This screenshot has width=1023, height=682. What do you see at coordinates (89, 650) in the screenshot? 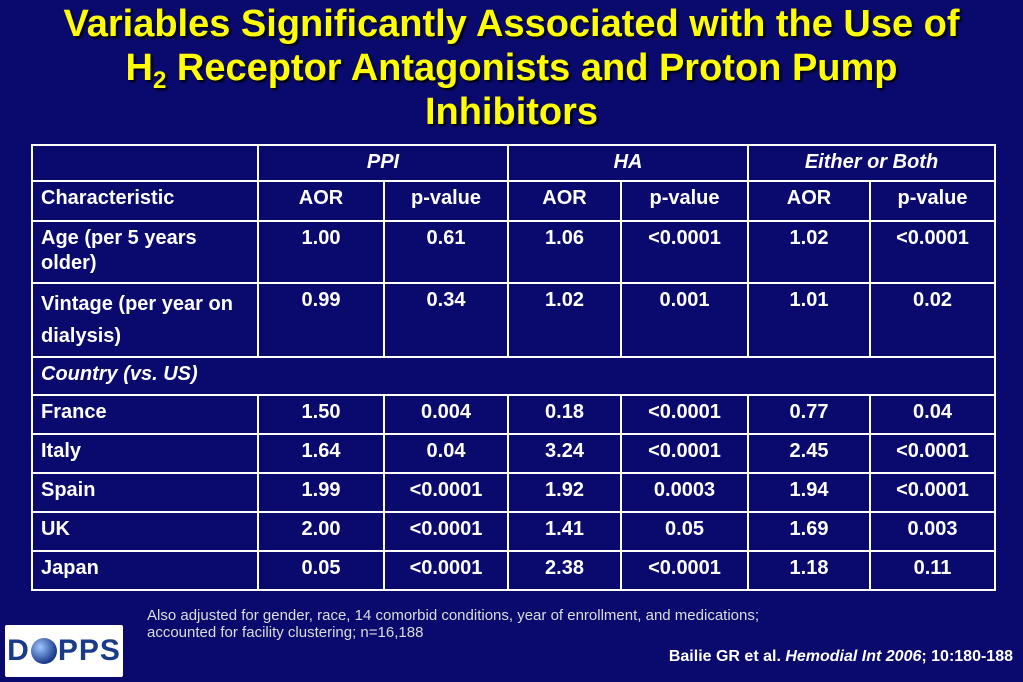
I see `logo-text-pps: PPS` at bounding box center [89, 650].